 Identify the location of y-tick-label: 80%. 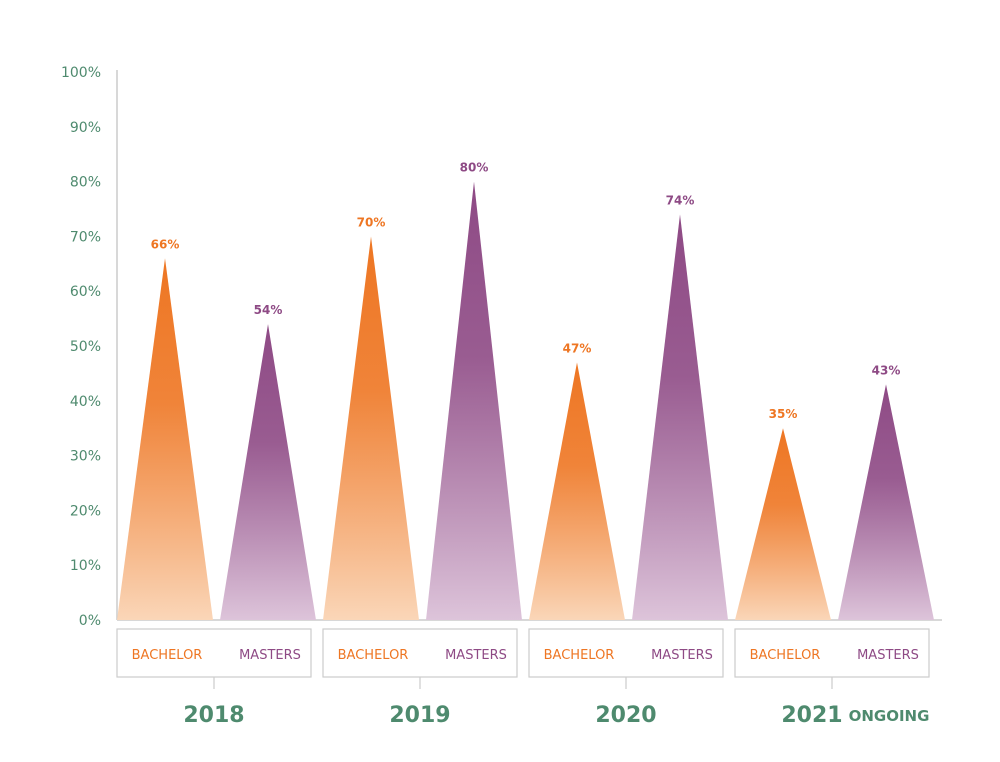
(85, 183).